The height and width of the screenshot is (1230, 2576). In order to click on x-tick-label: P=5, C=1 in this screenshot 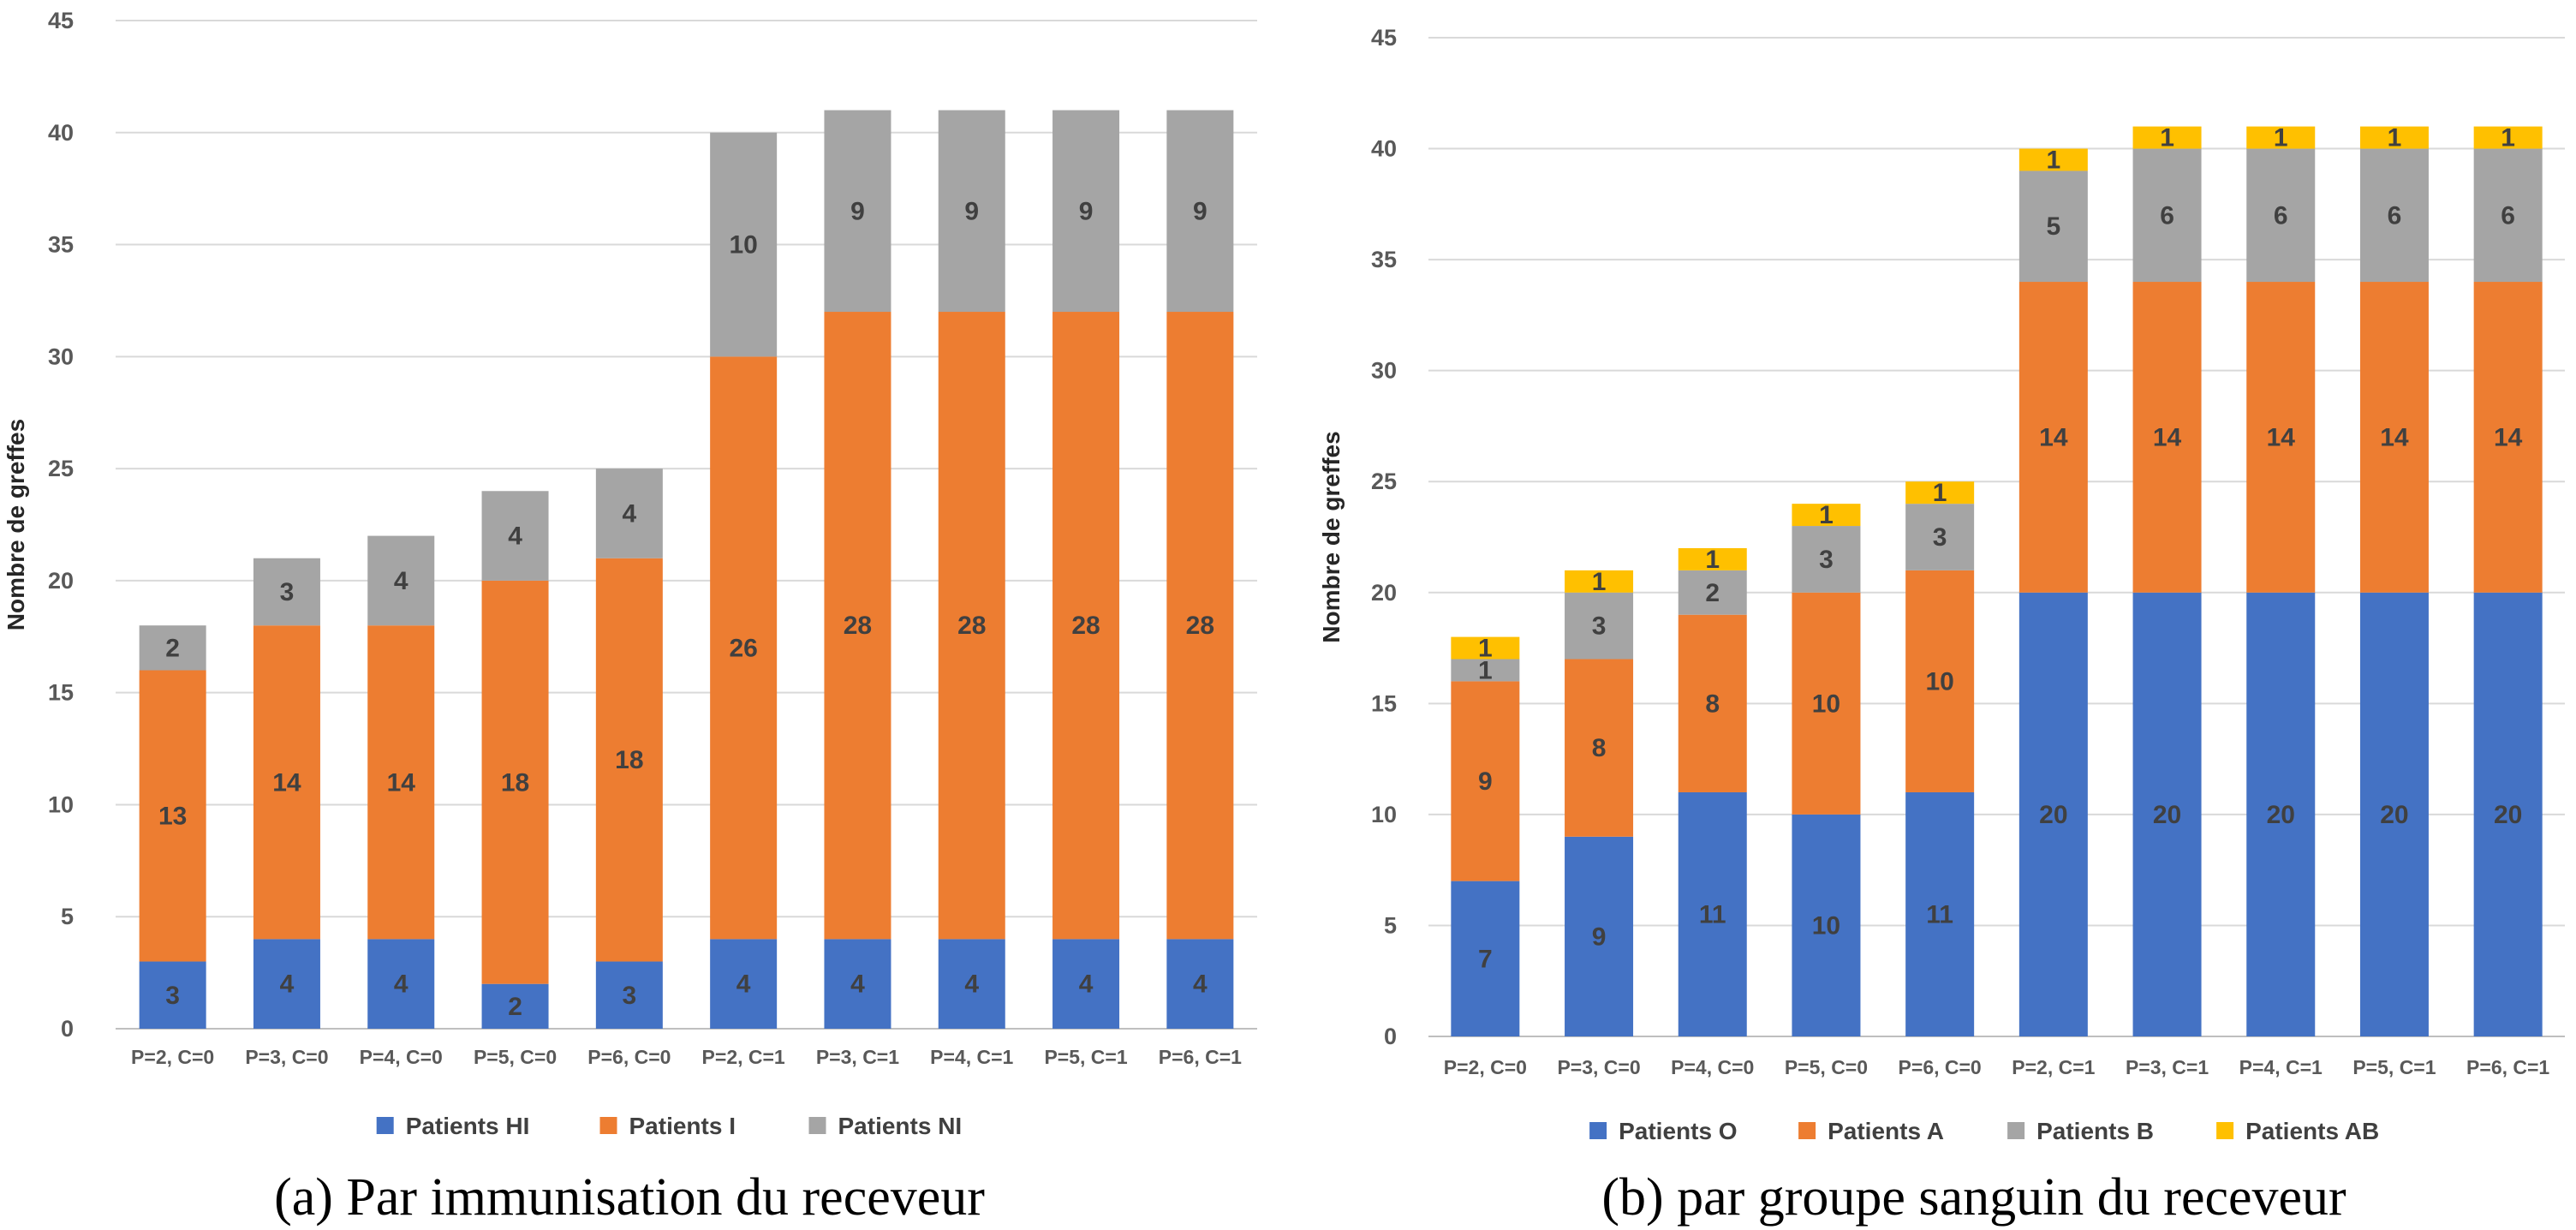, I will do `click(2394, 1067)`.